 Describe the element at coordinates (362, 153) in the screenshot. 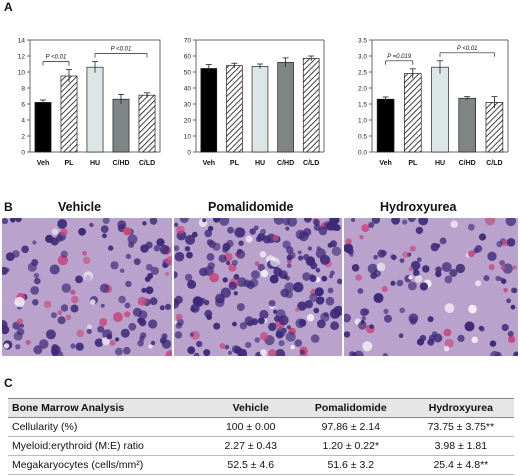

I see `y-tick-label: 0.0` at that location.